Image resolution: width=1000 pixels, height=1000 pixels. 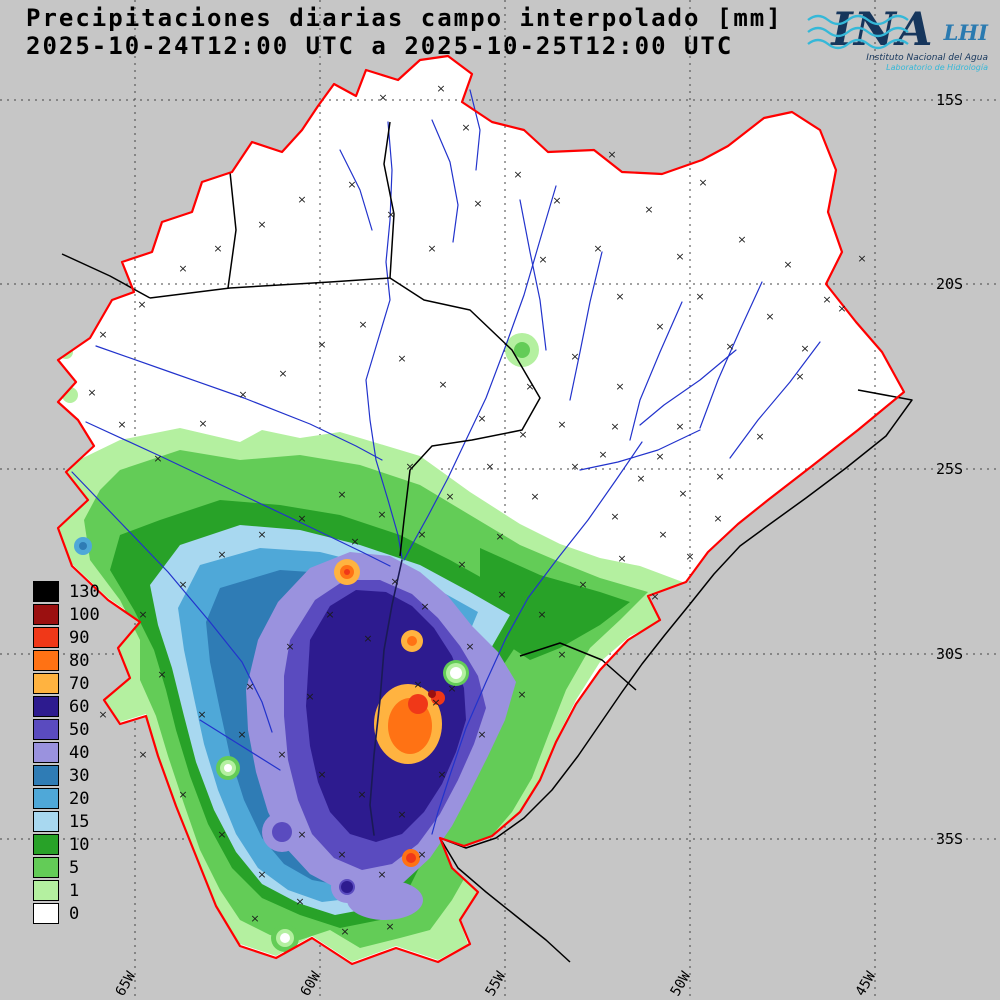 What do you see at coordinates (66, 729) in the screenshot?
I see `legend-entry: 50` at bounding box center [66, 729].